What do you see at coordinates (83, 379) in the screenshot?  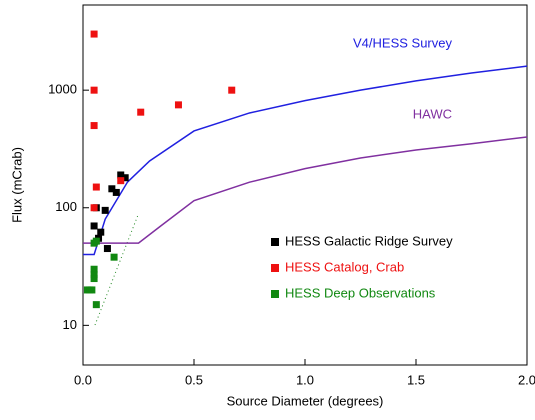 I see `x-tick-label: 0.0` at bounding box center [83, 379].